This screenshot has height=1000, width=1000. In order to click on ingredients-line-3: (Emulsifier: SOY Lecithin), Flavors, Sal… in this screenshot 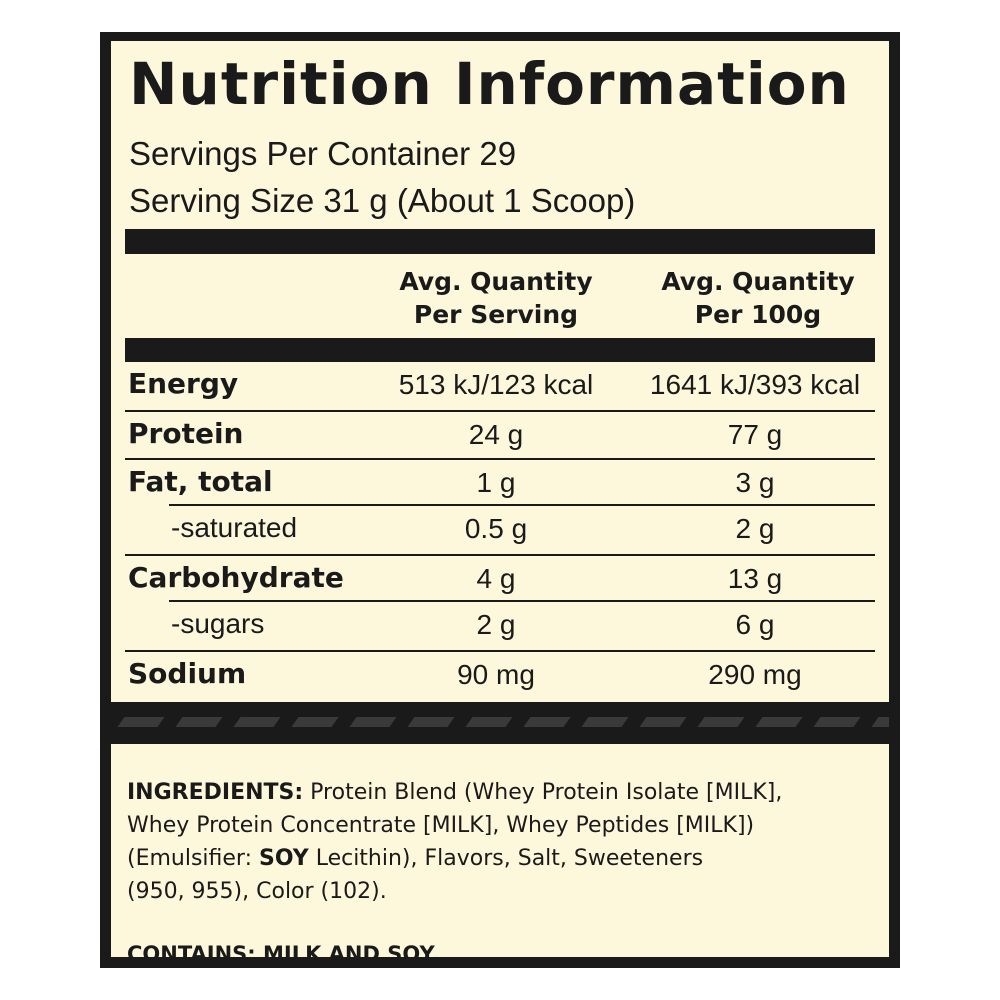, I will do `click(497, 858)`.